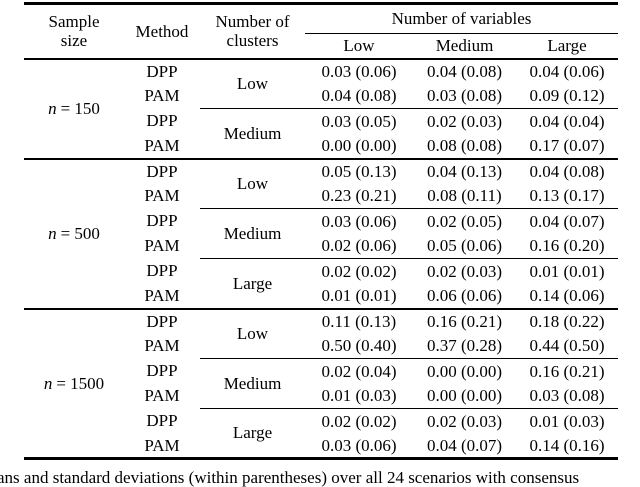 Image resolution: width=640 pixels, height=487 pixels. I want to click on header-clusters: Number of clusters, so click(252, 31).